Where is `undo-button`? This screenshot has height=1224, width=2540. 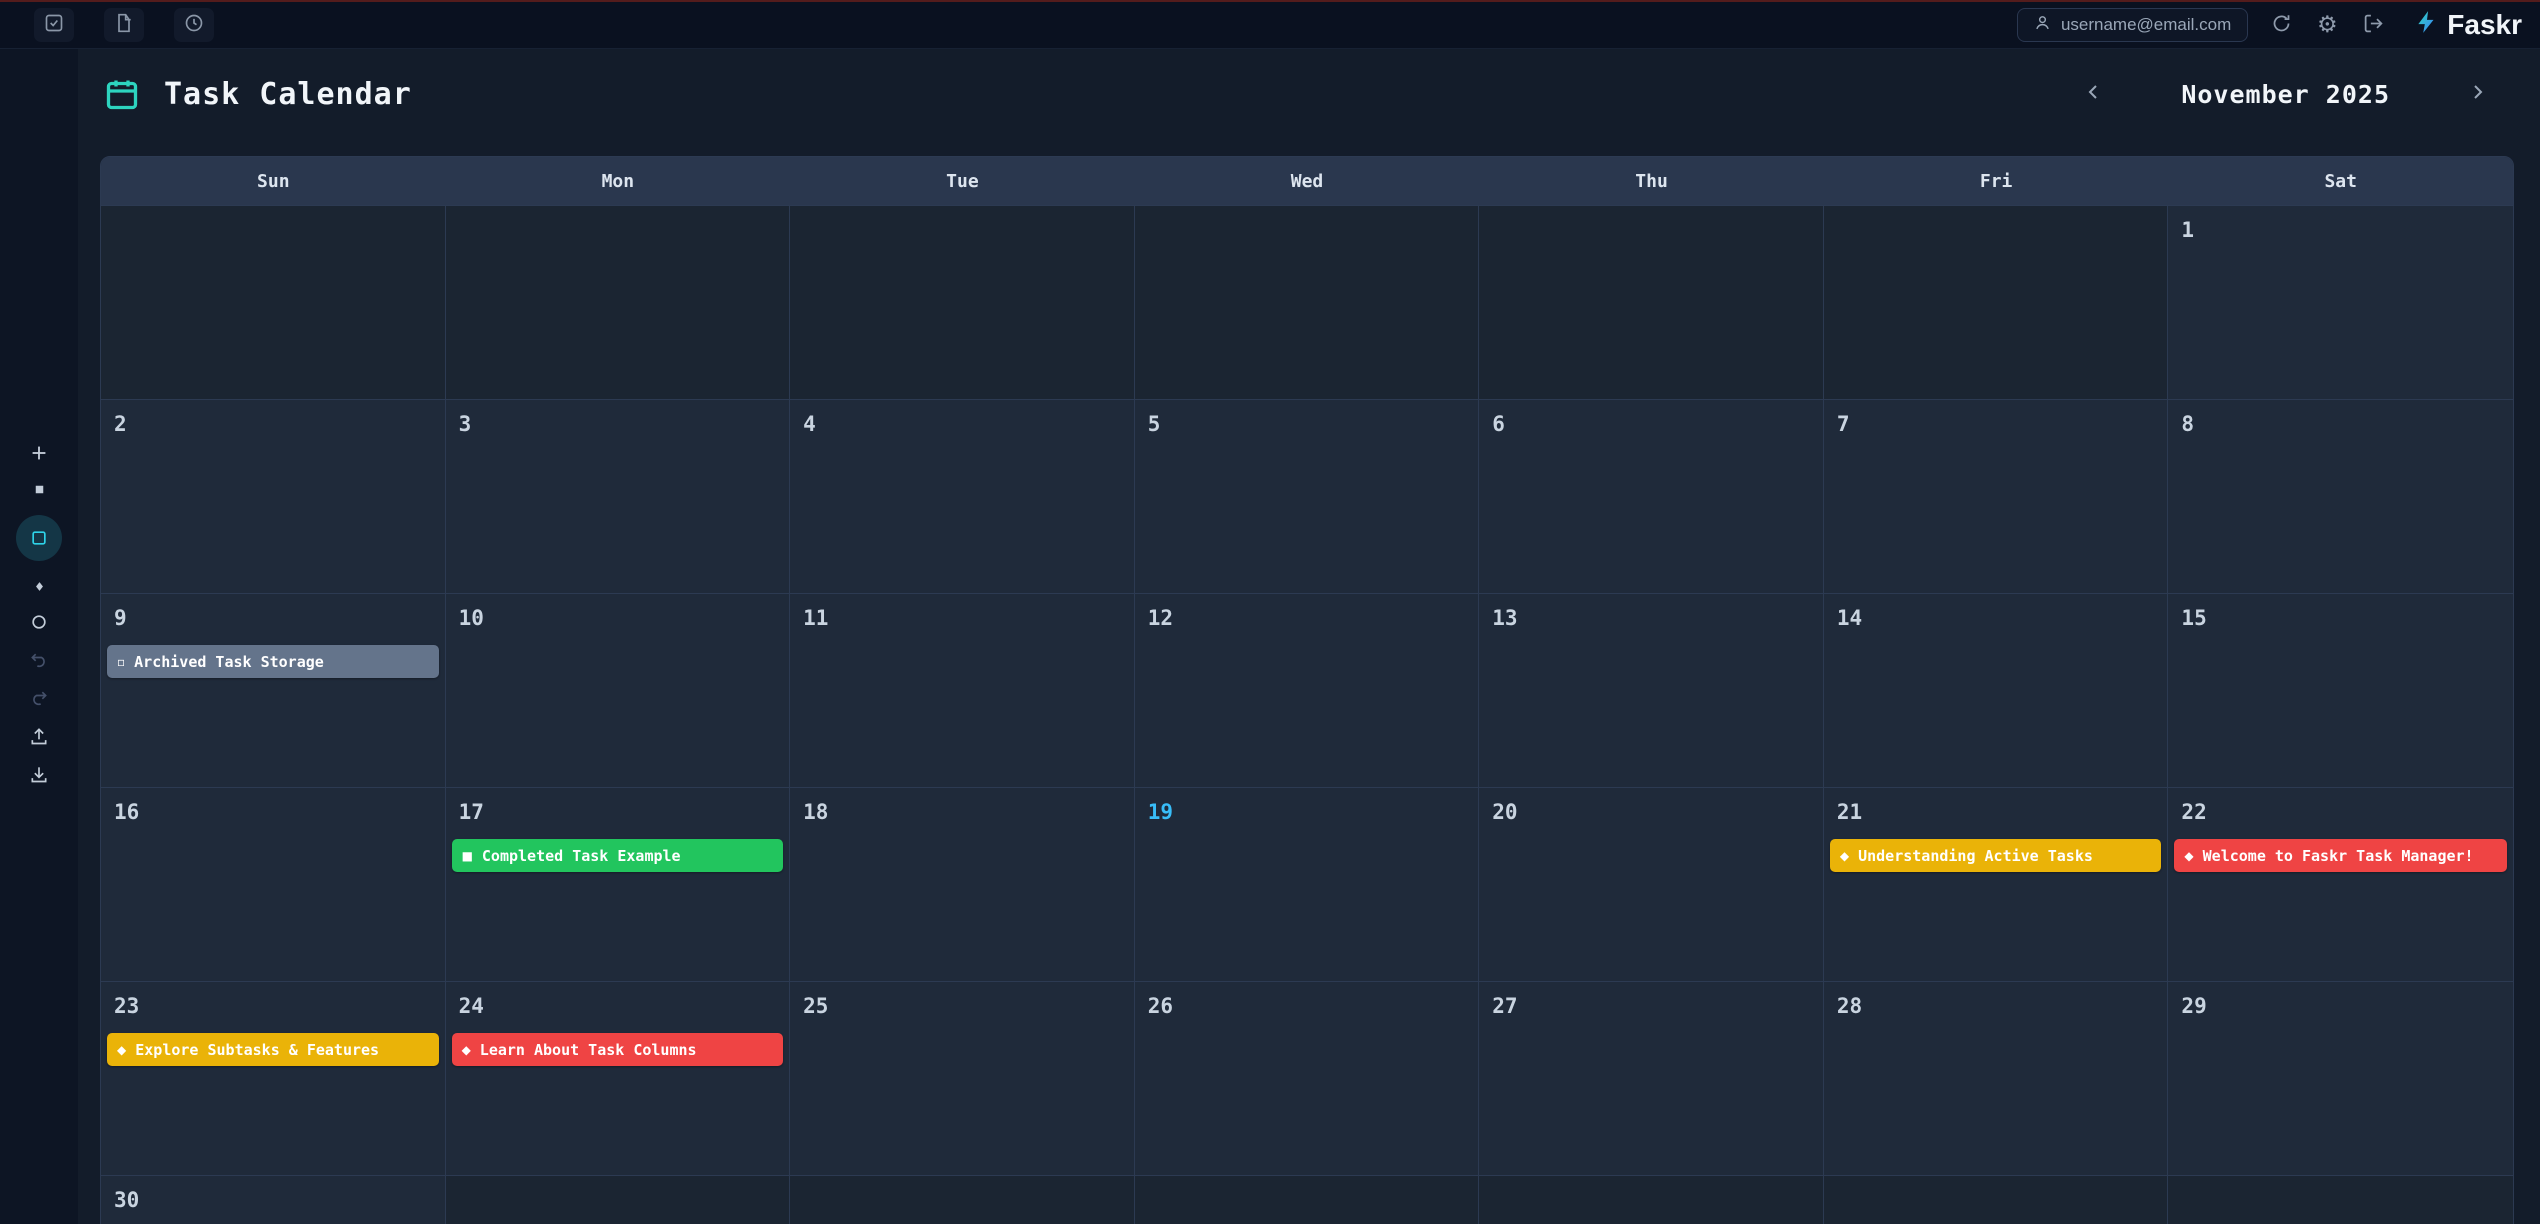
undo-button is located at coordinates (39, 660).